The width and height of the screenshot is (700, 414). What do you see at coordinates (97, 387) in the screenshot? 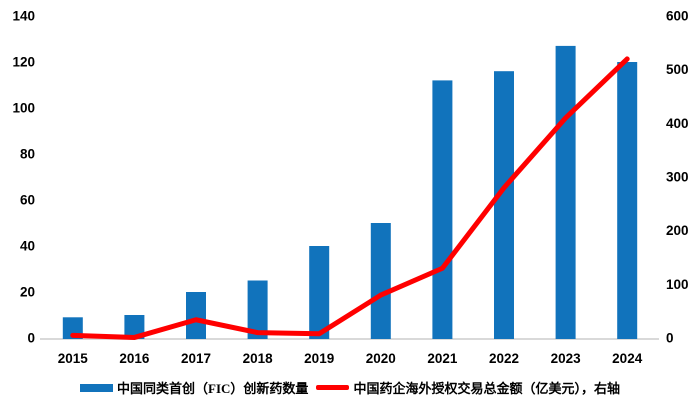
I see `bar-series-swatch` at bounding box center [97, 387].